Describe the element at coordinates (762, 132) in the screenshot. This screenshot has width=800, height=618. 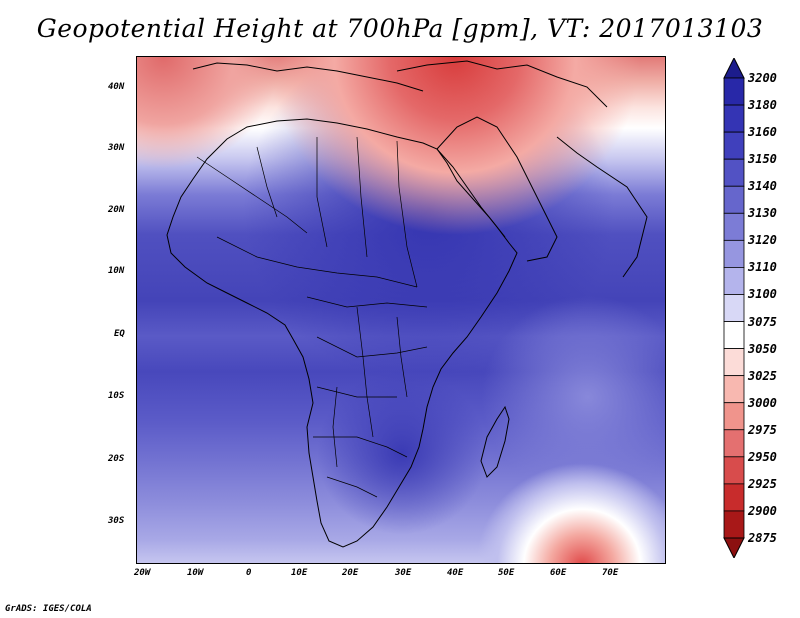
I see `colorbar-level-label: 3160` at that location.